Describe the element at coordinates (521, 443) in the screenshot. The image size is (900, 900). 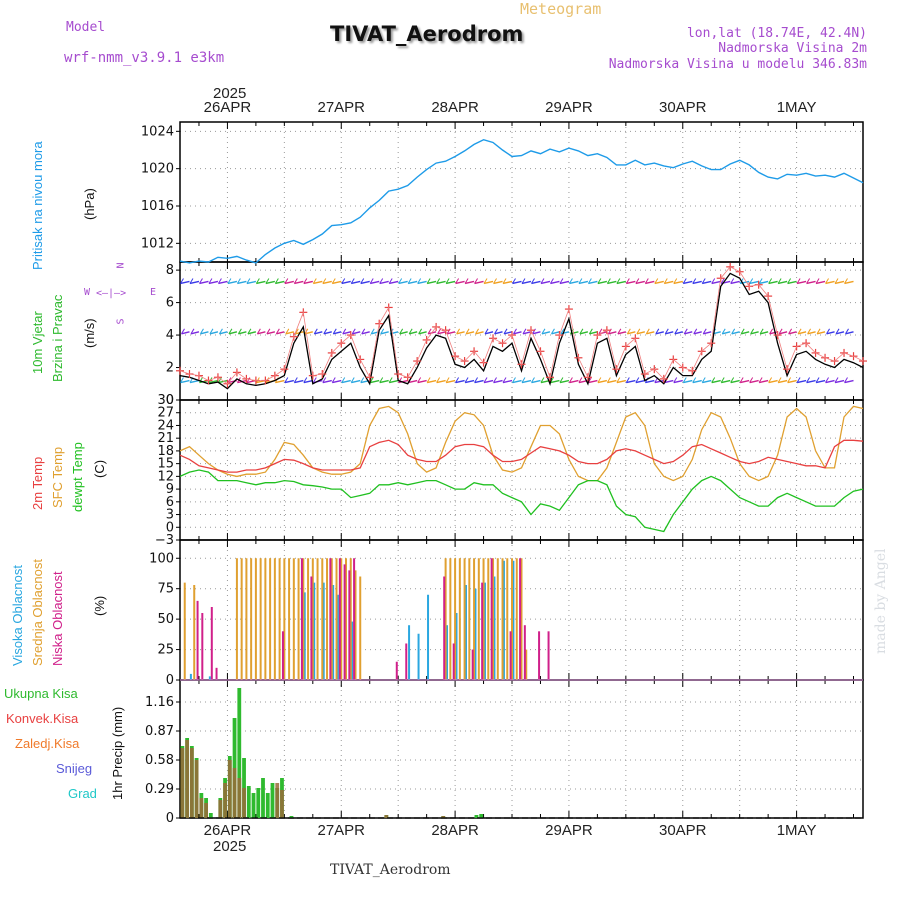
I see `sfc-temp-line` at that location.